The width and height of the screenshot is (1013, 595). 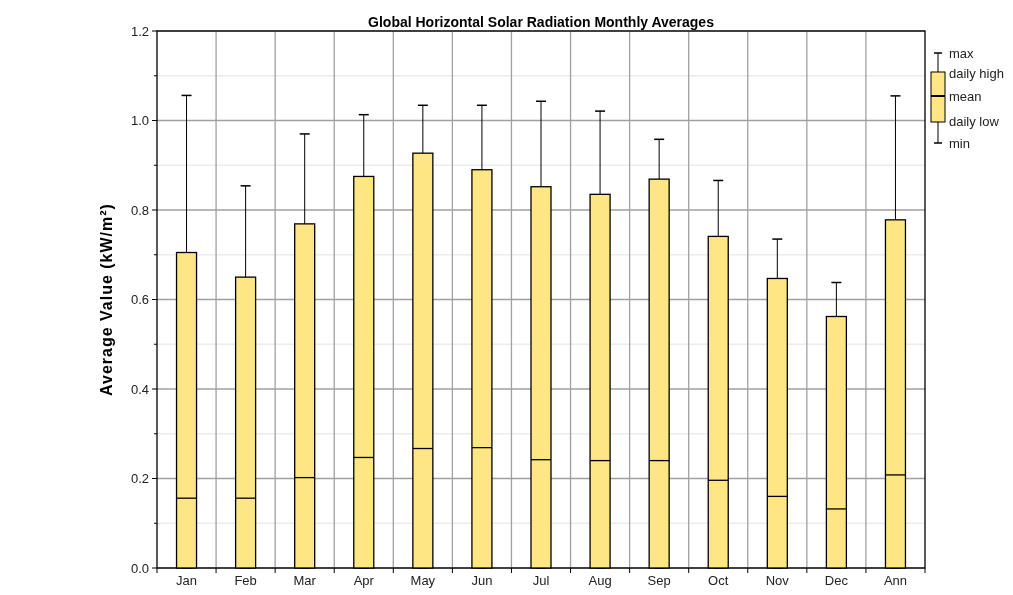 I want to click on x-tick-label: Nov, so click(x=777, y=580).